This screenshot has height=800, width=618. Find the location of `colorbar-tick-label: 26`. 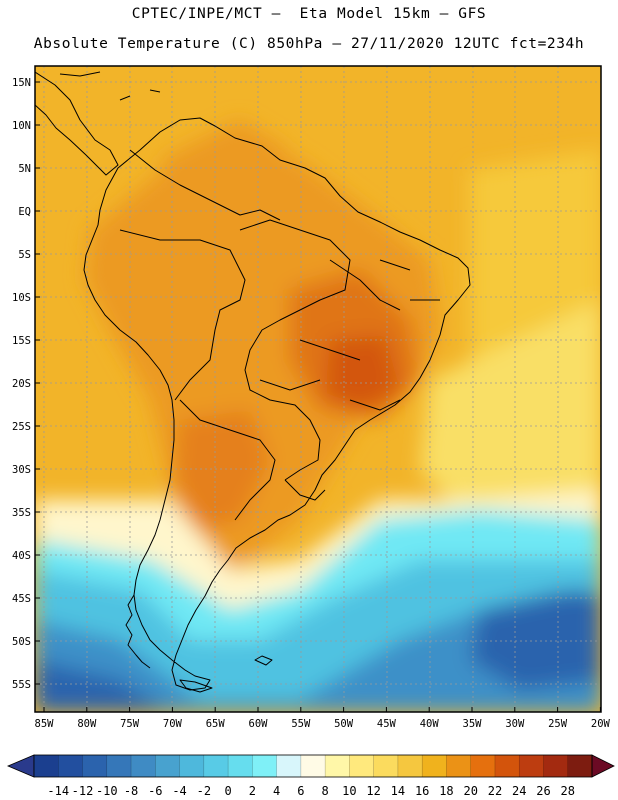

colorbar-tick-label: 26 is located at coordinates (543, 791).